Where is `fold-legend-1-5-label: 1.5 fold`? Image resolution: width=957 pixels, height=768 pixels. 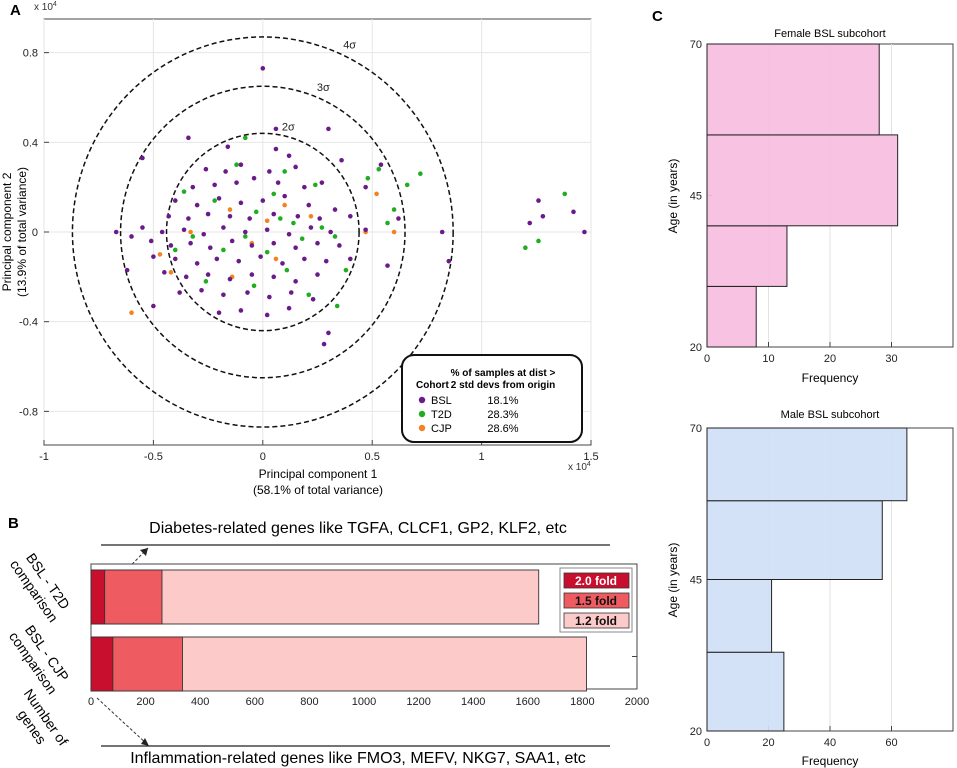
fold-legend-1-5-label: 1.5 fold is located at coordinates (596, 601).